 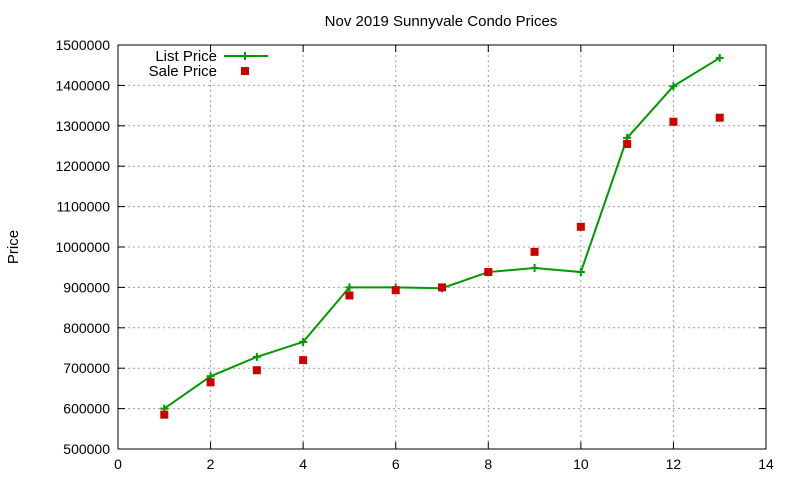 What do you see at coordinates (766, 464) in the screenshot?
I see `x-tick-label: 14` at bounding box center [766, 464].